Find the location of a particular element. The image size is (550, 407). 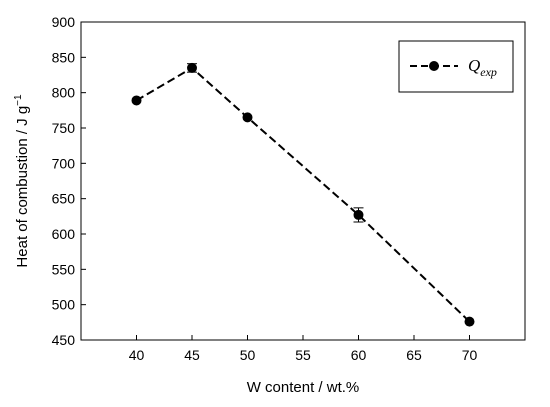

x-tick-label: 70 is located at coordinates (470, 355).